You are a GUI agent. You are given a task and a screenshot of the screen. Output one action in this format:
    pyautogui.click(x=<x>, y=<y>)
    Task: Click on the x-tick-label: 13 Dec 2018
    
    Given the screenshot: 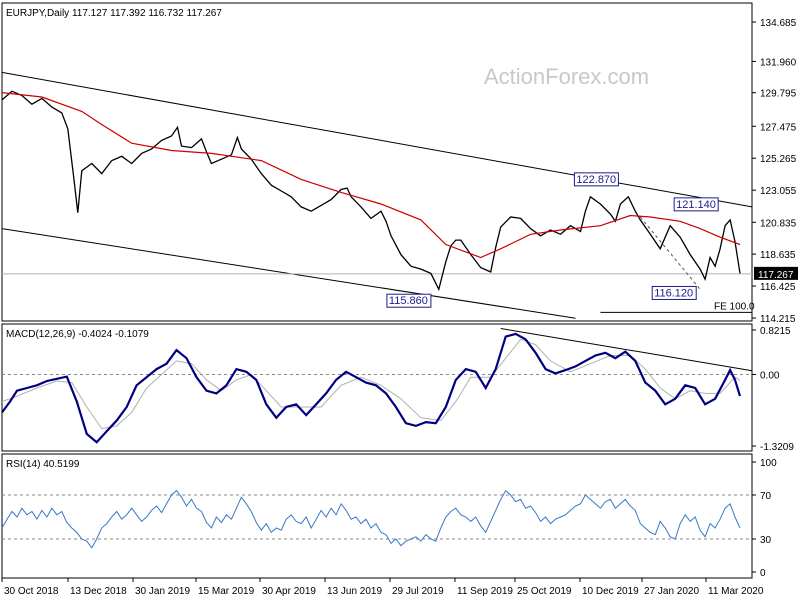 What is the action you would take?
    pyautogui.click(x=98, y=591)
    